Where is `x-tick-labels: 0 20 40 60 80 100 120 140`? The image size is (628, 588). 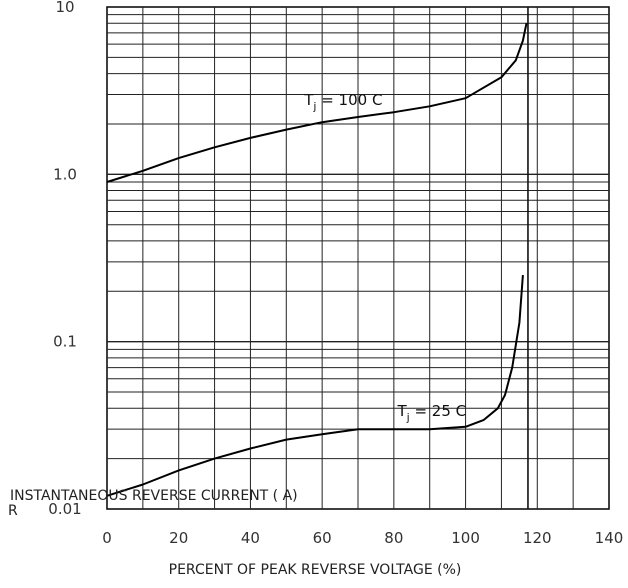
x-tick-labels: 0 20 40 60 80 100 120 140 is located at coordinates (362, 538).